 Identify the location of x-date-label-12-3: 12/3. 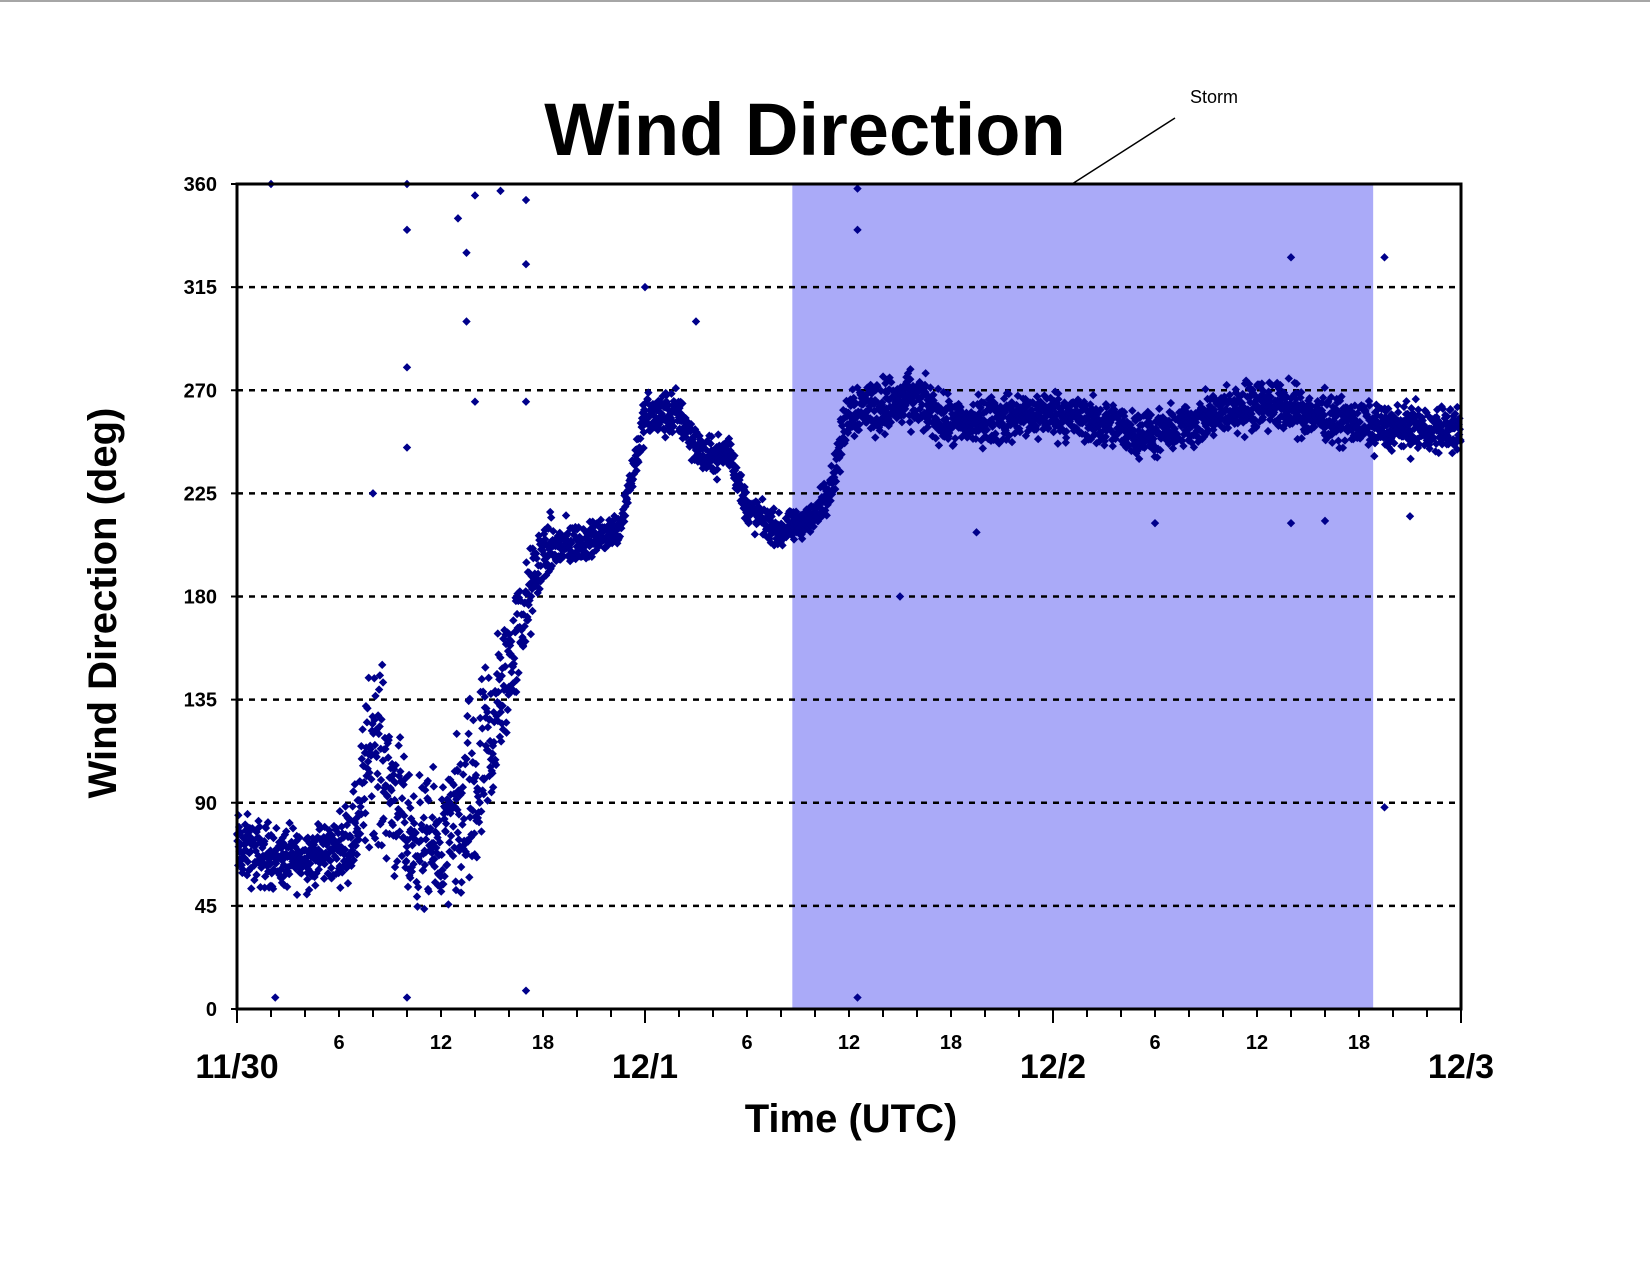
(1461, 1067).